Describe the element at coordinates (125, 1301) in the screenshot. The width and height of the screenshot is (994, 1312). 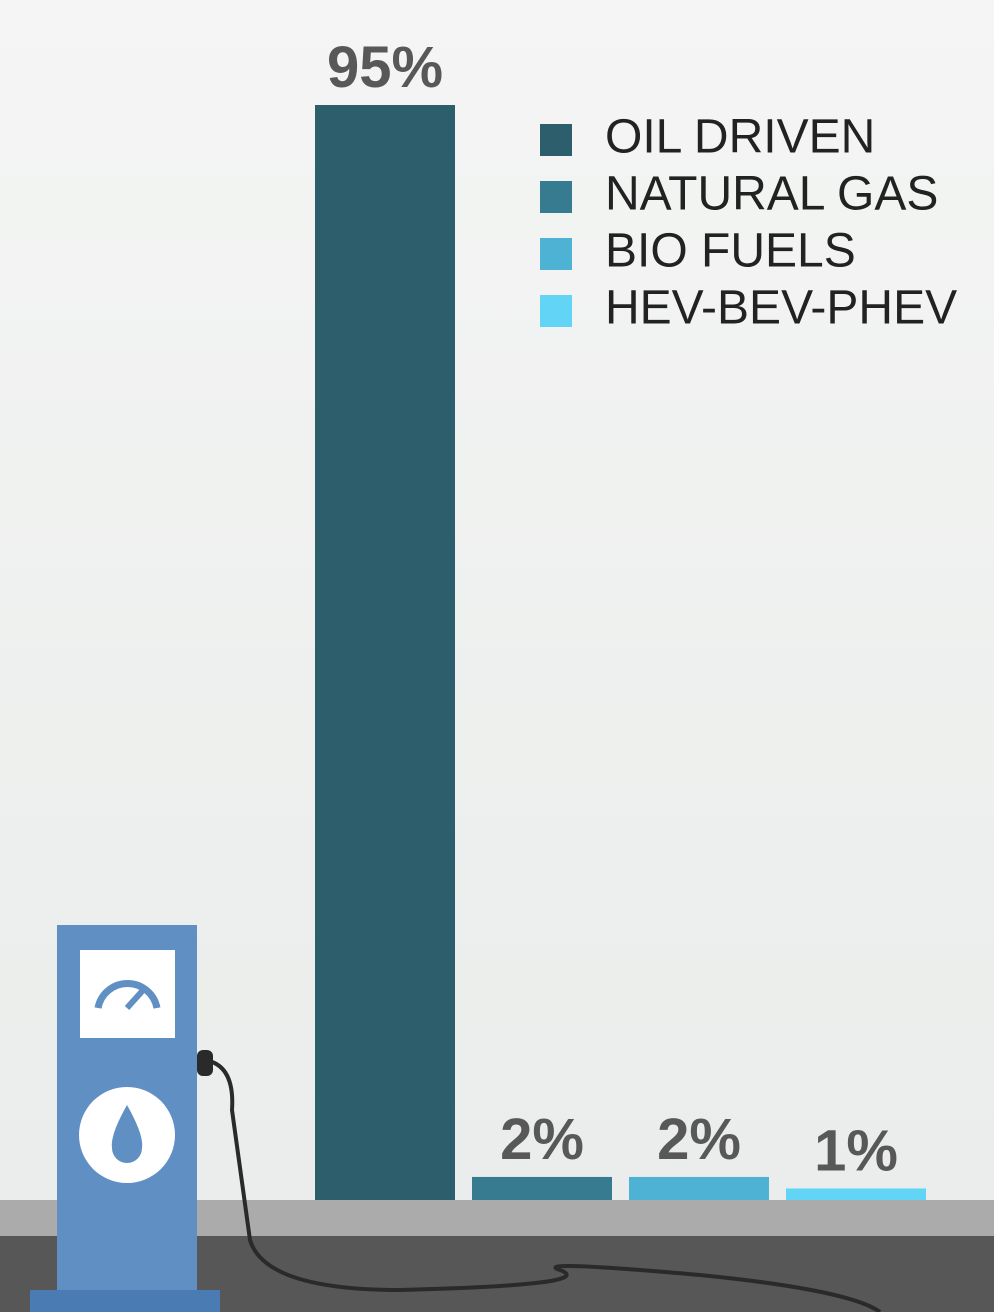
I see `pump-base` at that location.